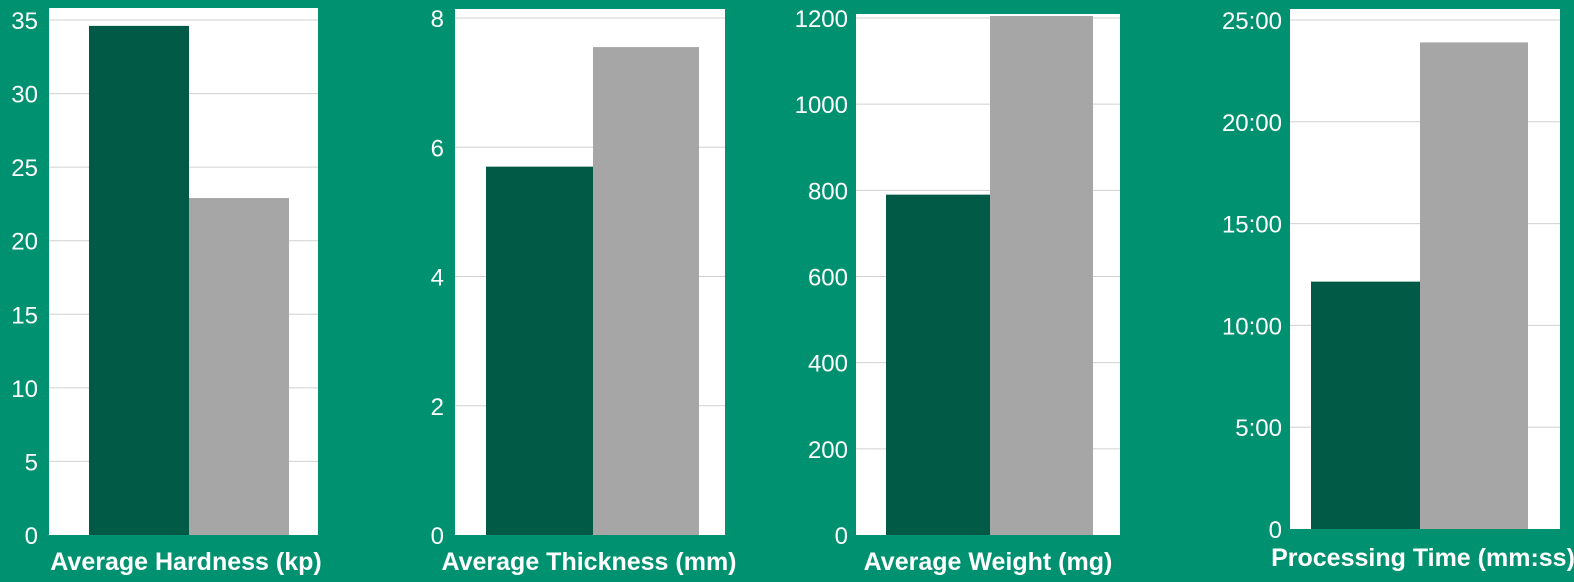  I want to click on y-tick-label: 25:00, so click(1252, 21).